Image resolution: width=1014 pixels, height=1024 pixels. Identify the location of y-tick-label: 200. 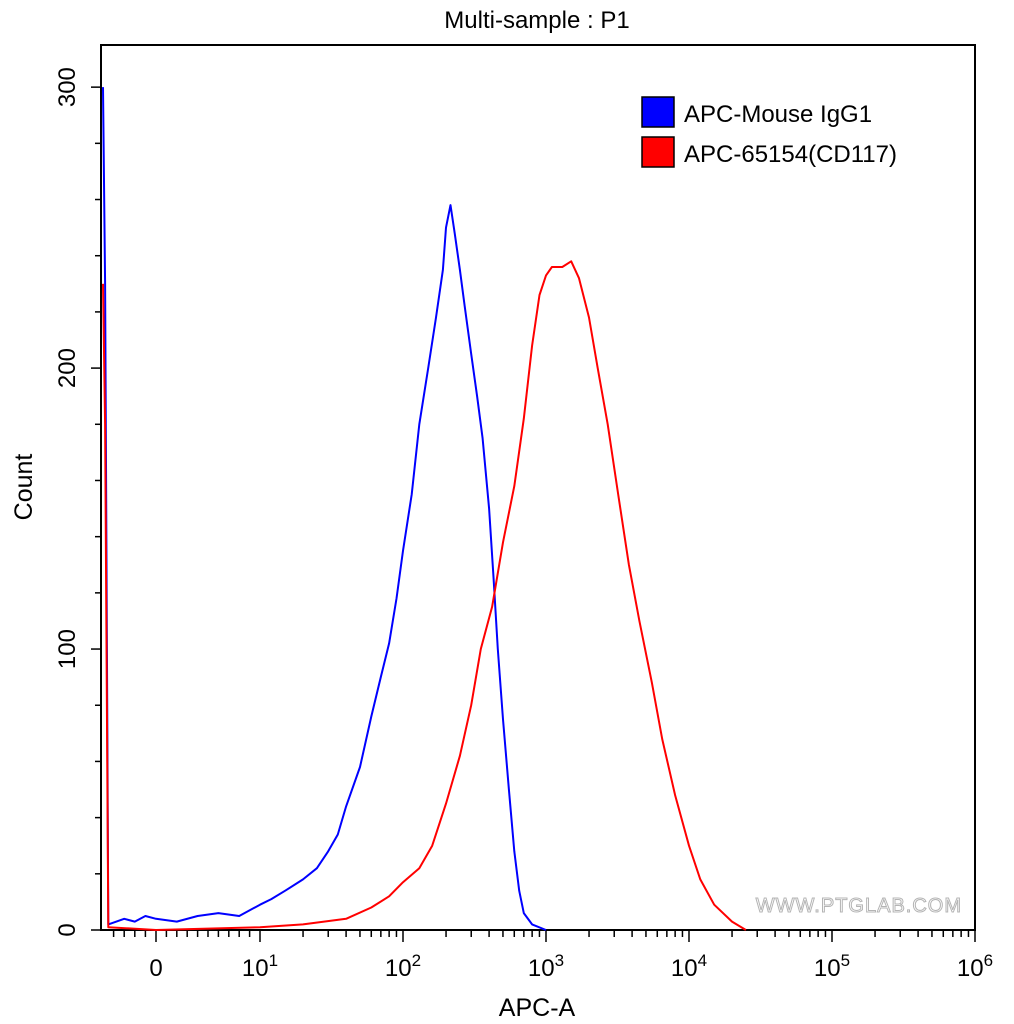
(67, 368).